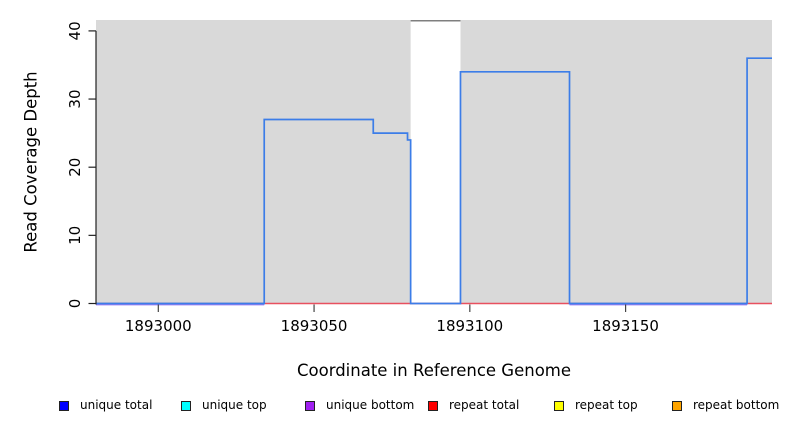  Describe the element at coordinates (75, 304) in the screenshot. I see `y-tick-label: 0` at that location.